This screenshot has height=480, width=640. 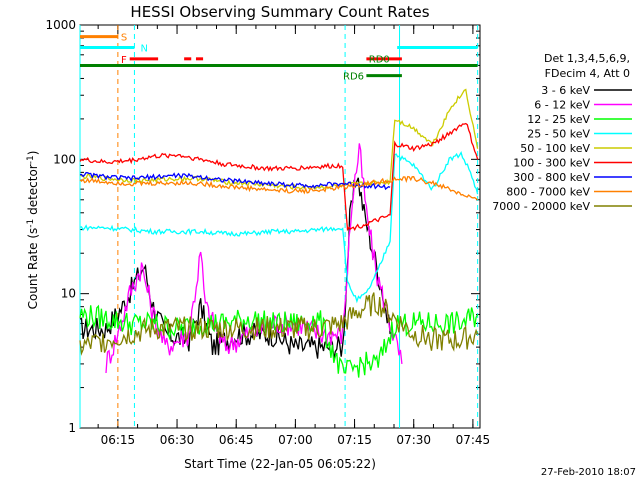 What do you see at coordinates (541, 206) in the screenshot?
I see `legend-entry-label: 7000 - 20000 keV` at bounding box center [541, 206].